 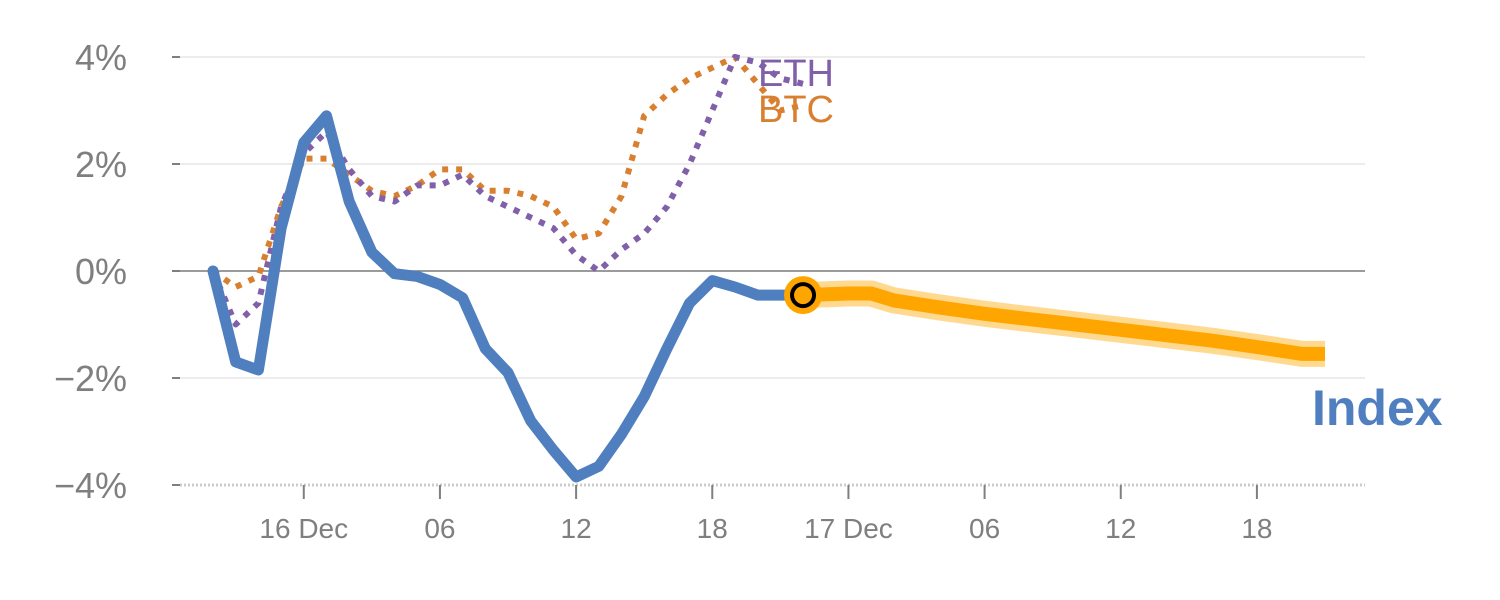 I want to click on y-tick-label: −2%, so click(x=90, y=378).